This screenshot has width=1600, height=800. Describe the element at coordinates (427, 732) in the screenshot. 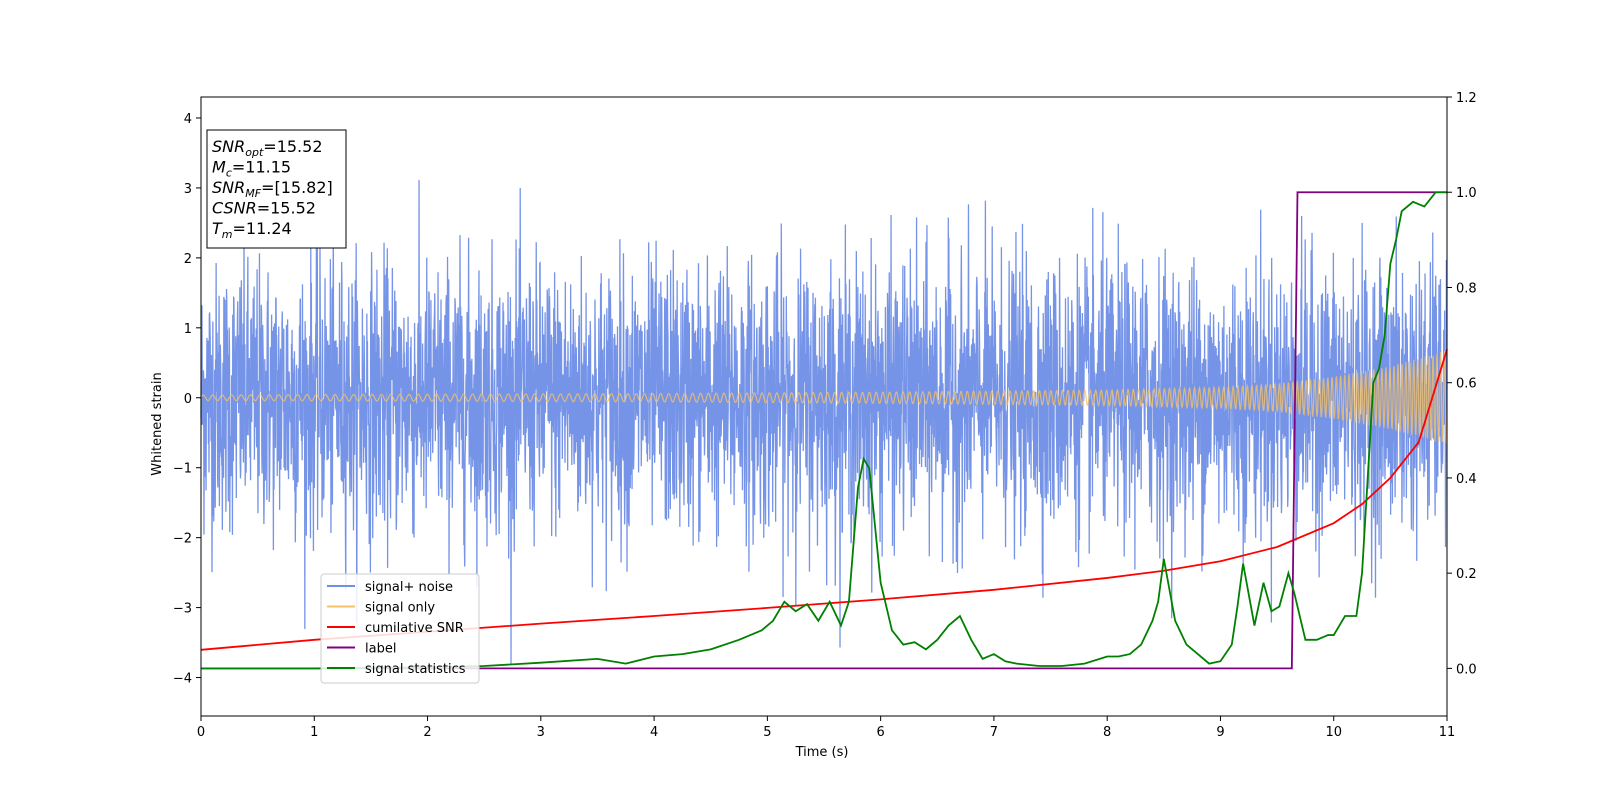

I see `x-tick-label: 2` at that location.